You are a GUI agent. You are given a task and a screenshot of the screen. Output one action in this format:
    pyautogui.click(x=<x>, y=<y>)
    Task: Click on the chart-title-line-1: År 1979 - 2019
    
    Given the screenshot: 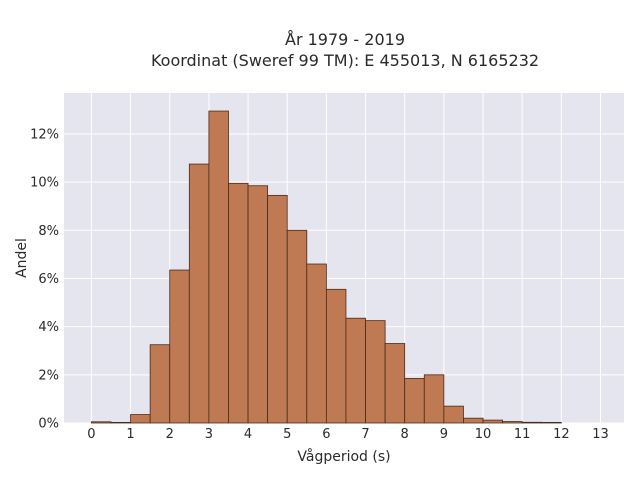 What is the action you would take?
    pyautogui.click(x=345, y=39)
    